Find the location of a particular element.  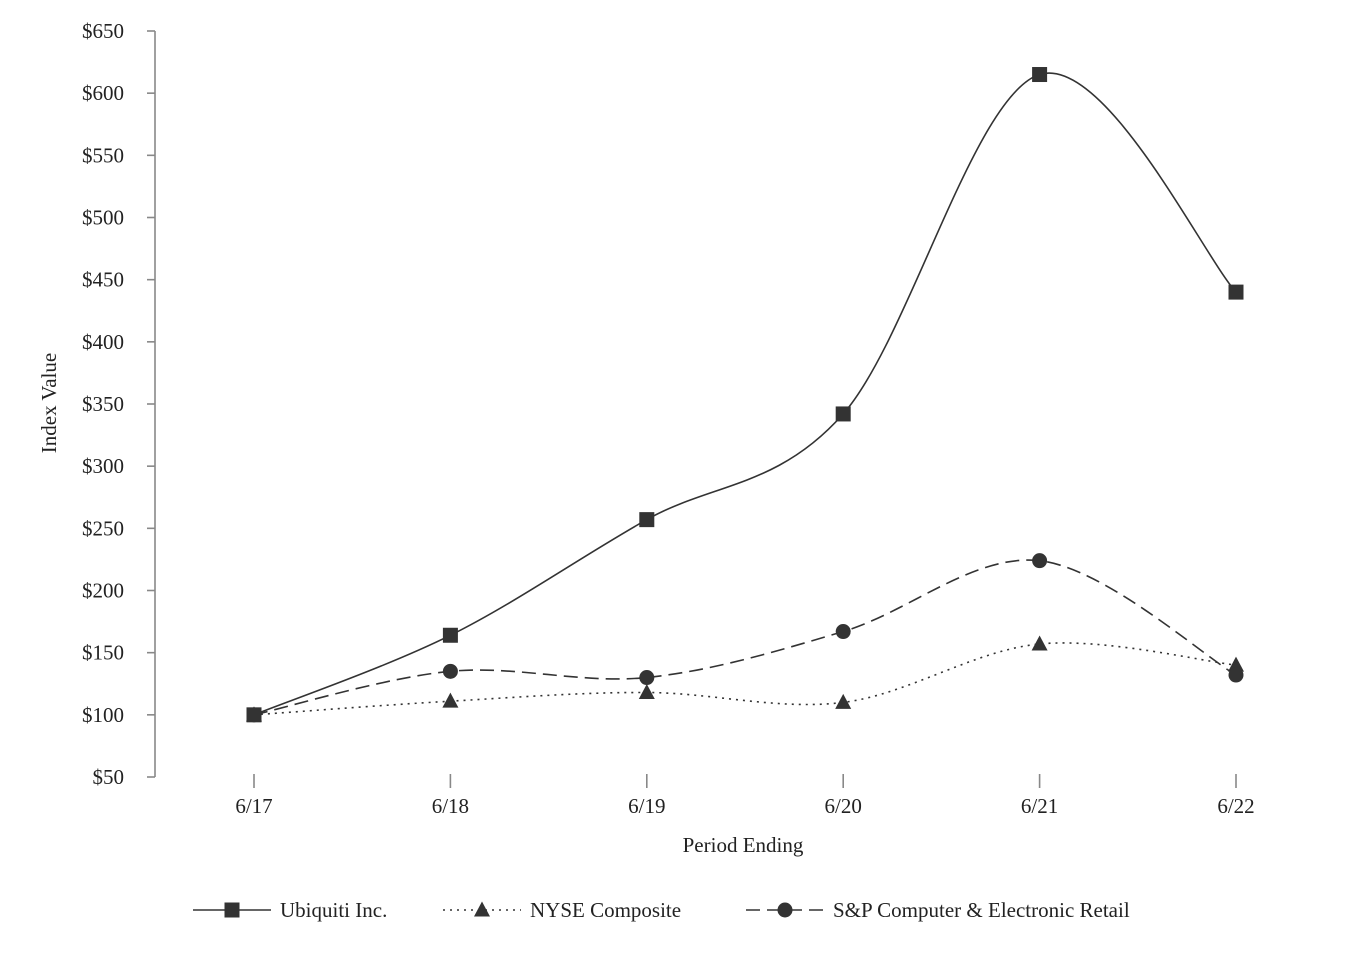

x-tick-label: 6/19 is located at coordinates (646, 806).